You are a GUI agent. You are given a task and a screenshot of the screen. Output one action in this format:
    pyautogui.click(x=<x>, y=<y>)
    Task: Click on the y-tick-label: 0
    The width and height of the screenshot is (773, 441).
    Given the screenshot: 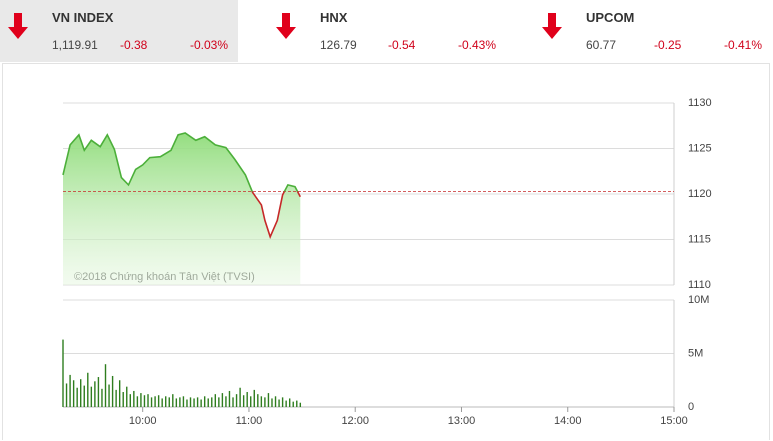 What is the action you would take?
    pyautogui.click(x=691, y=407)
    